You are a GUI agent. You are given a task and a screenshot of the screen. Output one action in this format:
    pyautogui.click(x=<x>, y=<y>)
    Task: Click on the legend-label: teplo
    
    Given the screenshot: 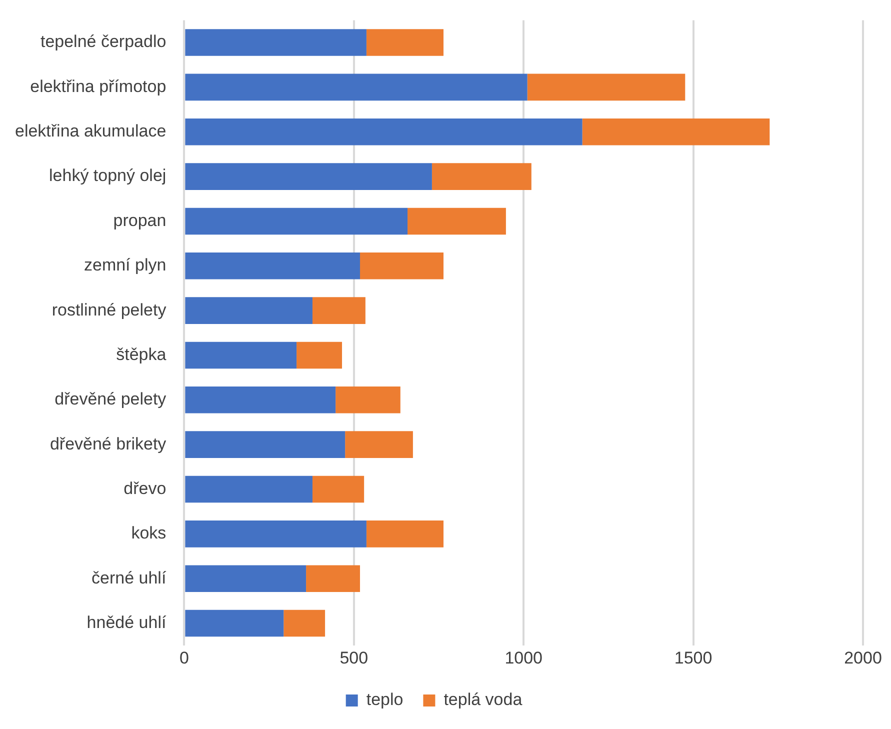 What is the action you would take?
    pyautogui.click(x=385, y=700)
    